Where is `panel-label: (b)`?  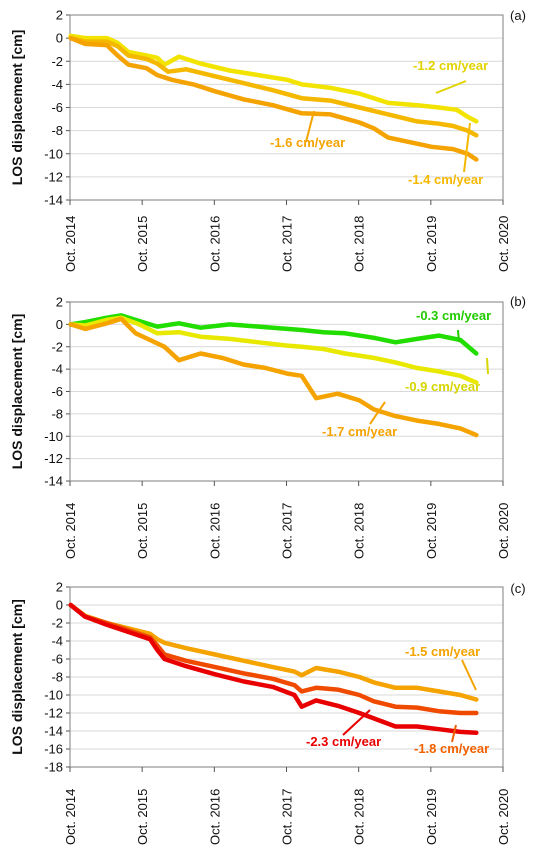
panel-label: (b) is located at coordinates (518, 301).